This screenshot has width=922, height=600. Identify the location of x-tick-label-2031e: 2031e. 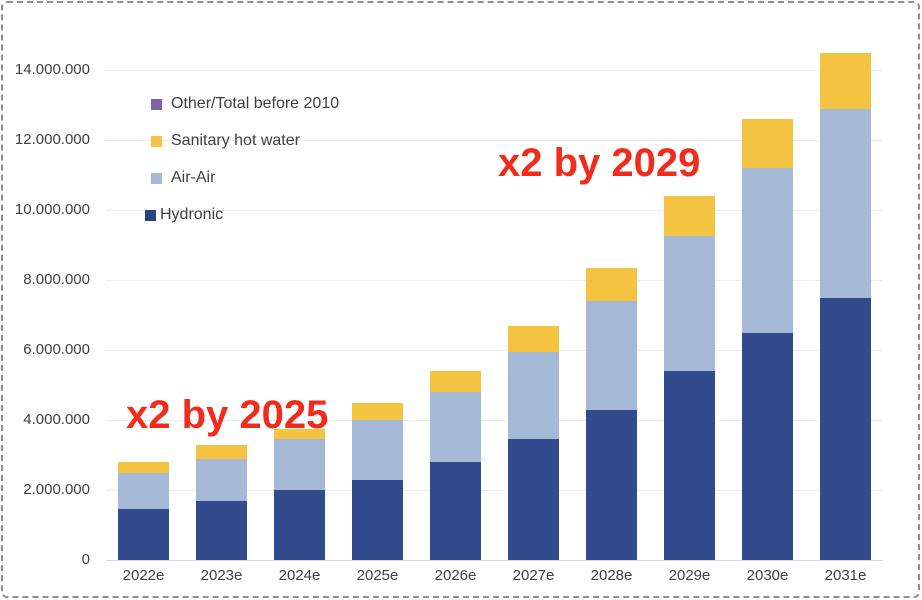
(845, 575).